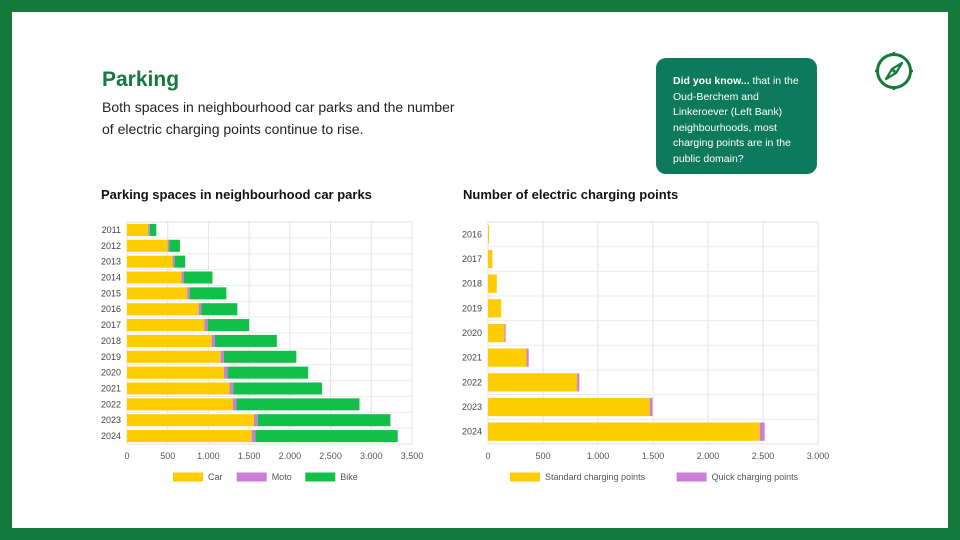 This screenshot has width=960, height=540. What do you see at coordinates (762, 431) in the screenshot?
I see `charging-bar-quick-charging-points-2024` at bounding box center [762, 431].